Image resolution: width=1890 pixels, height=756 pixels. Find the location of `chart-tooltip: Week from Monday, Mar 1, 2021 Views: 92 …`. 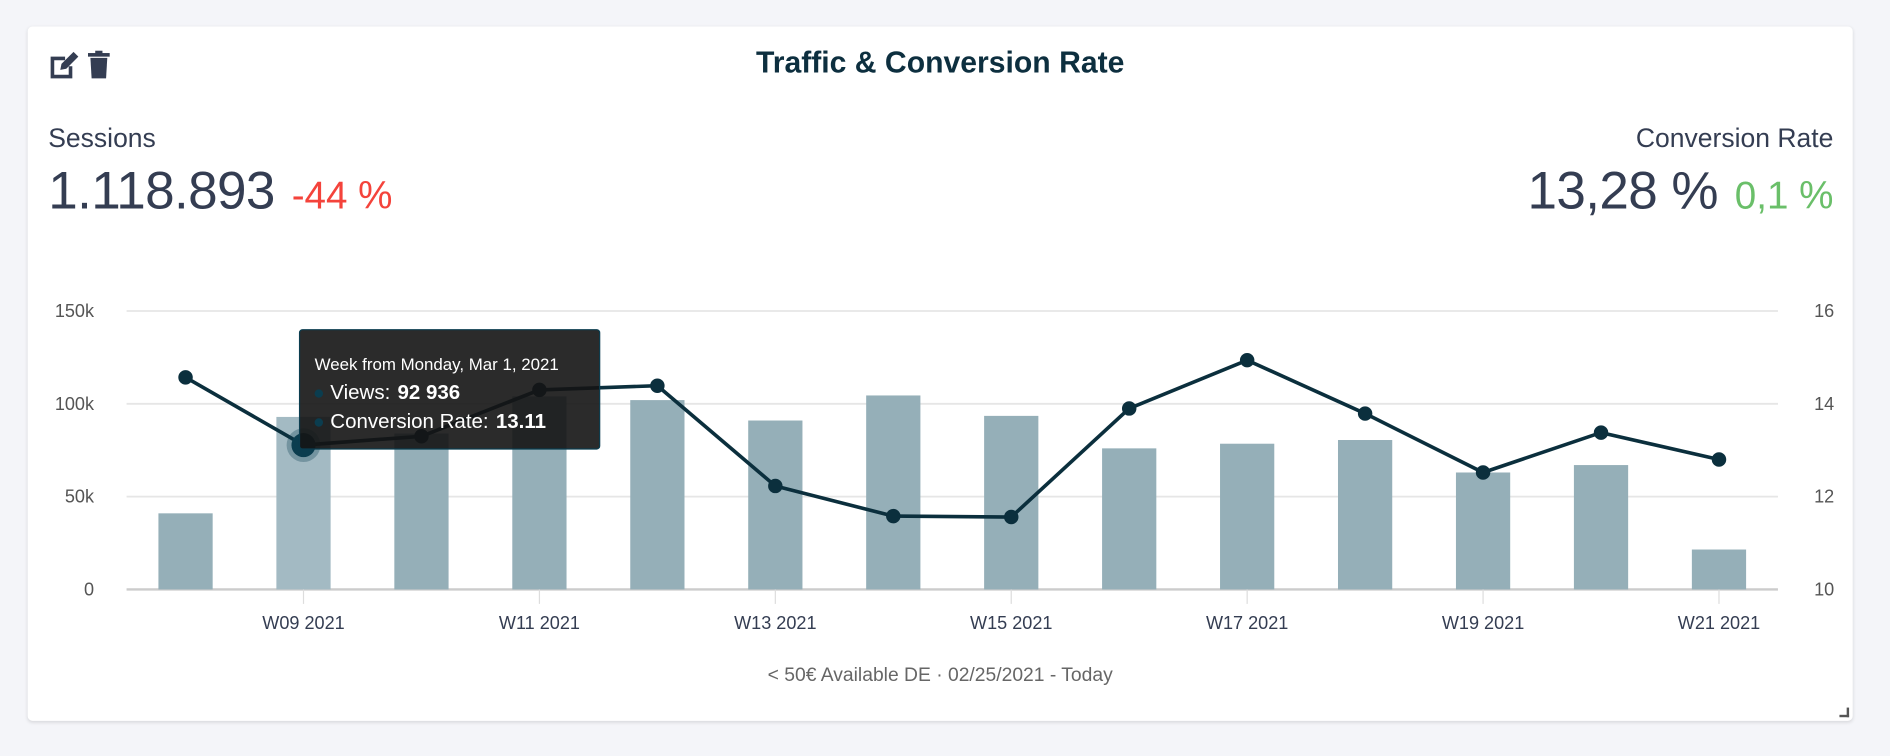

chart-tooltip: Week from Monday, Mar 1, 2021 Views: 92 … is located at coordinates (449, 389).